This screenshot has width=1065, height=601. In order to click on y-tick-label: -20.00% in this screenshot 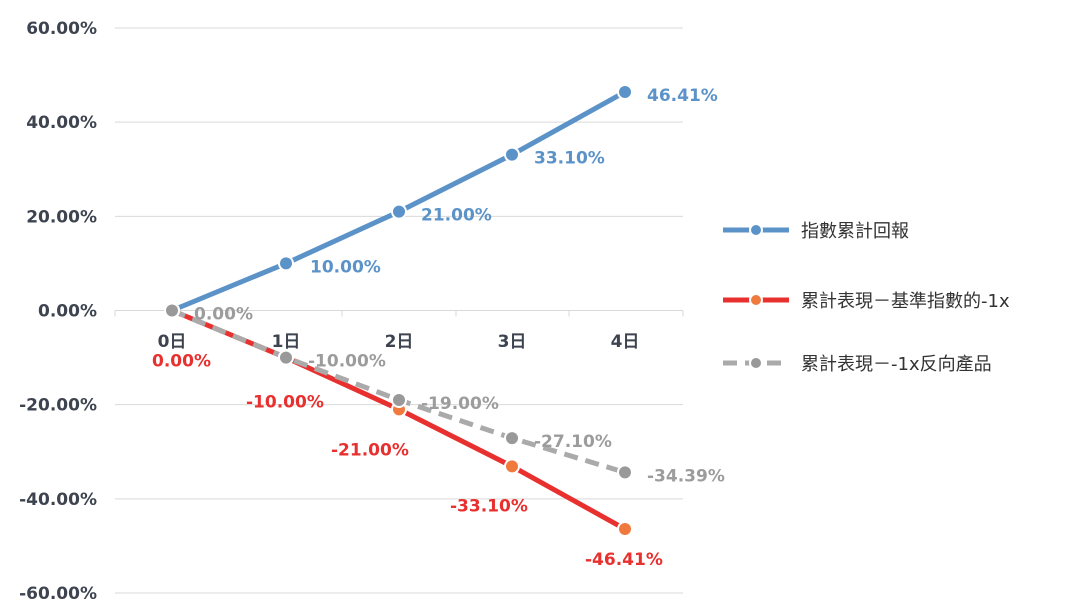, I will do `click(58, 406)`.